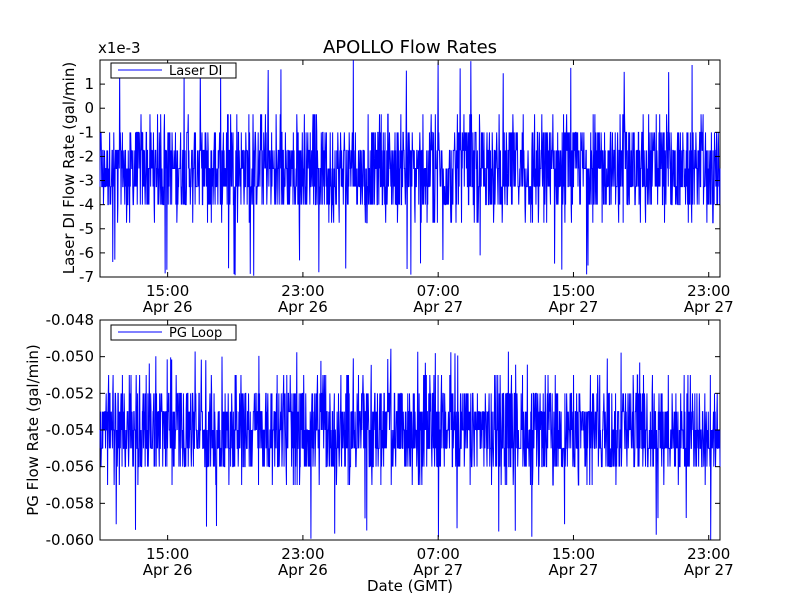 Image resolution: width=800 pixels, height=600 pixels. I want to click on y-tick-label: -0.058, so click(70, 503).